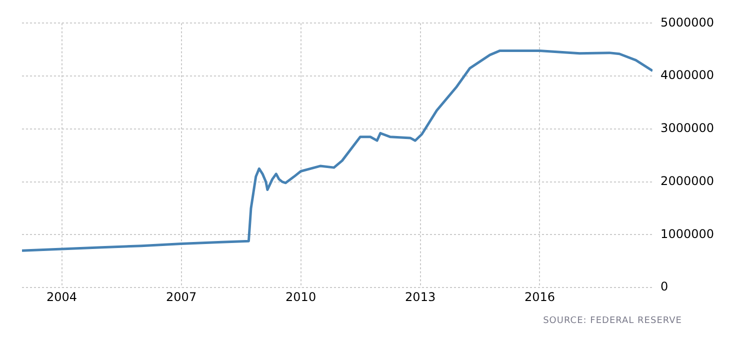  What do you see at coordinates (687, 181) in the screenshot?
I see `y-tick-label: 2000000` at bounding box center [687, 181].